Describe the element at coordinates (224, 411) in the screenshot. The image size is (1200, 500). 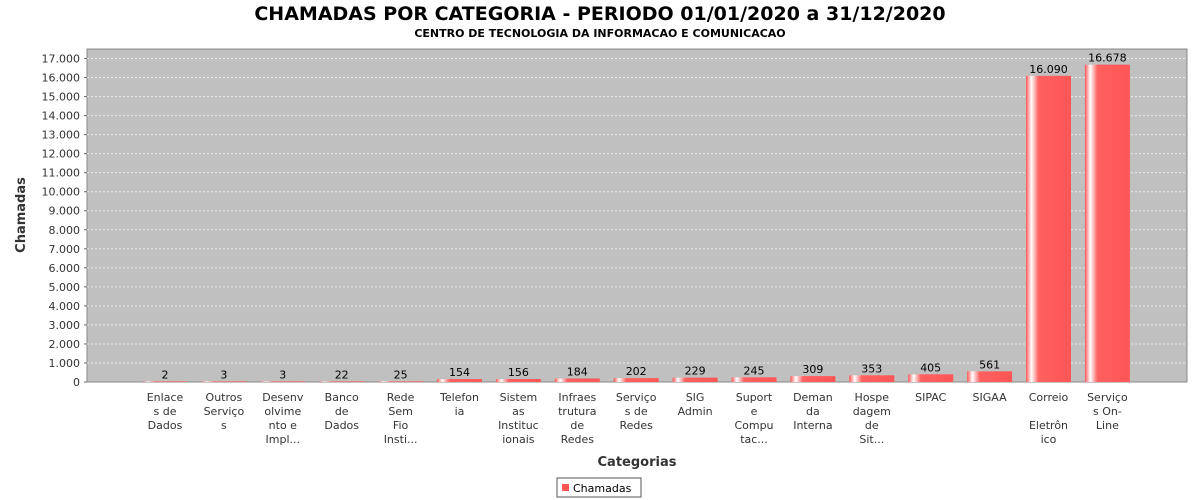
I see `x-tick-label: Outros Serviço s` at that location.